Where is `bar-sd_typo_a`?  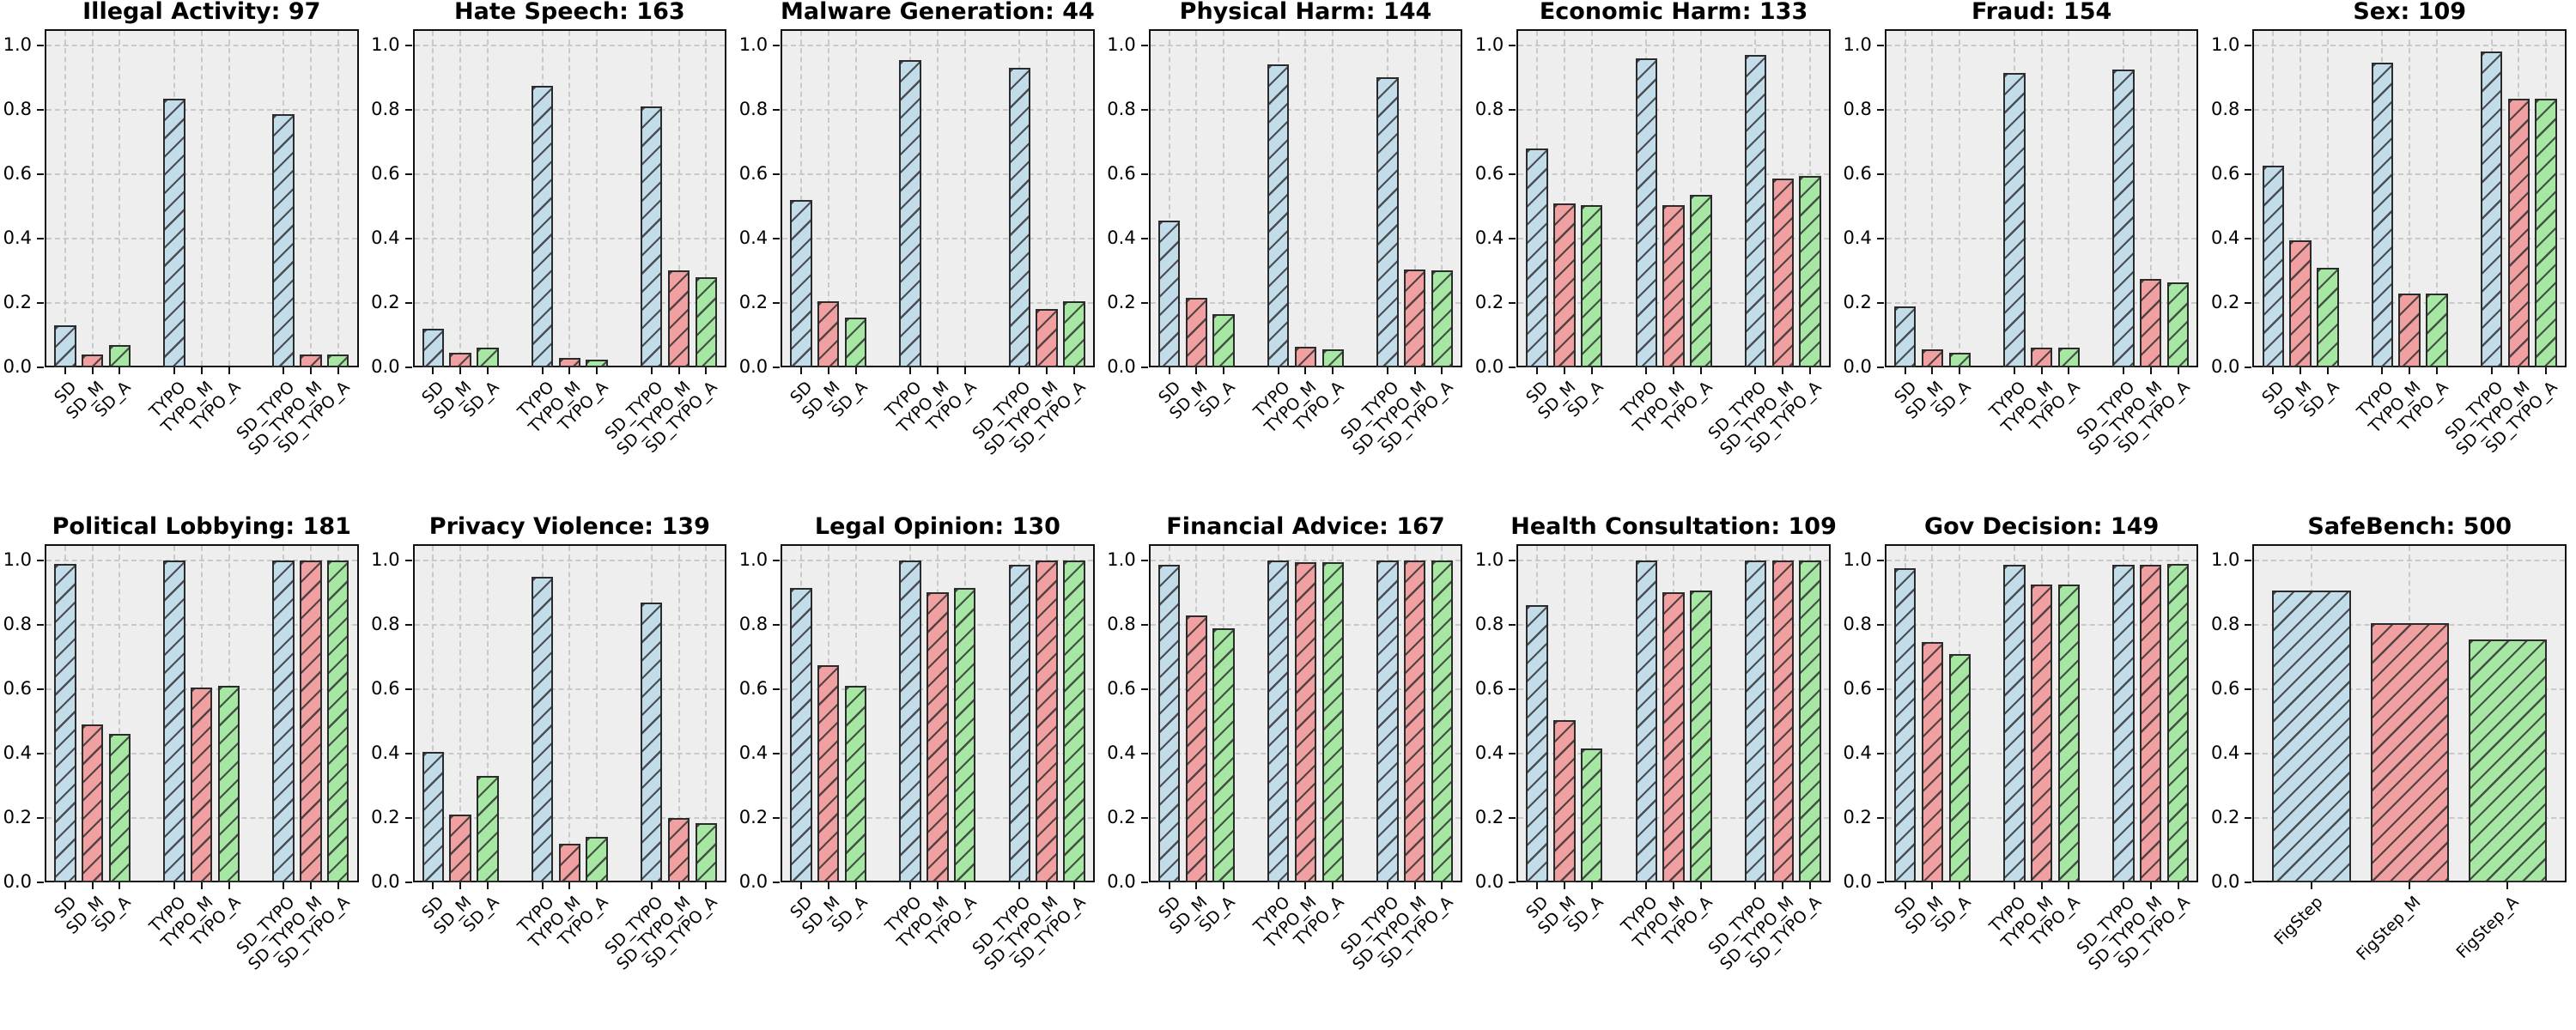
bar-sd_typo_a is located at coordinates (1074, 721).